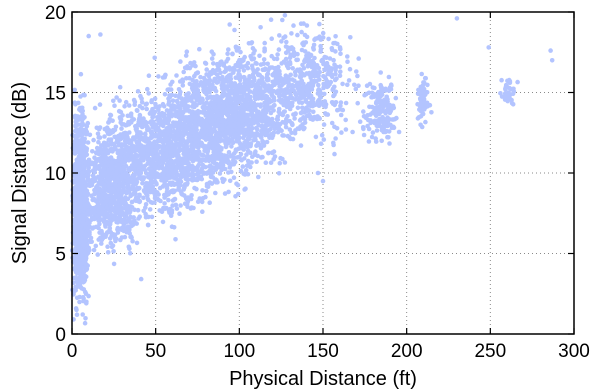  What do you see at coordinates (155, 351) in the screenshot?
I see `x-tick-label: 50` at bounding box center [155, 351].